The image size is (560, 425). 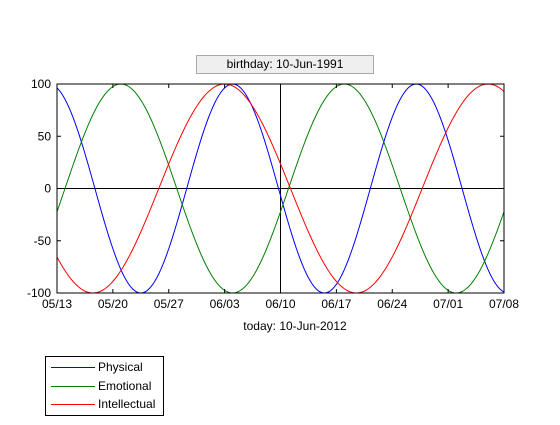 What do you see at coordinates (39, 293) in the screenshot?
I see `y-tick-label: -100` at bounding box center [39, 293].